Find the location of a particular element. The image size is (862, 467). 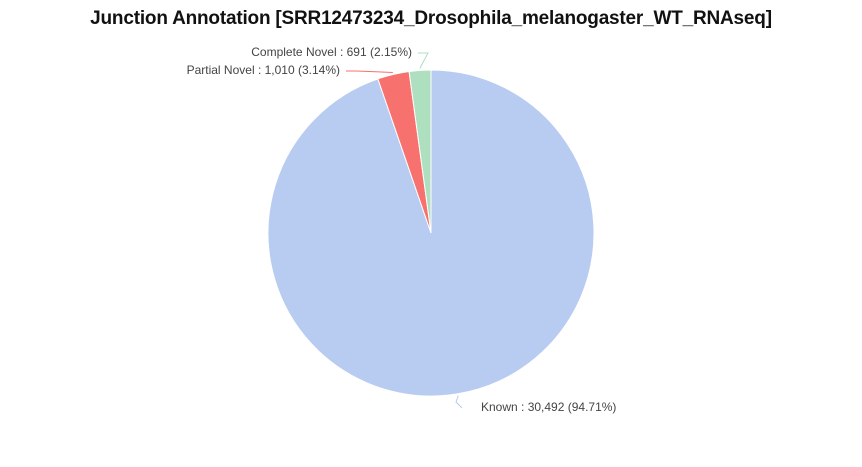

pie-slice-complete-novel is located at coordinates (420, 151).